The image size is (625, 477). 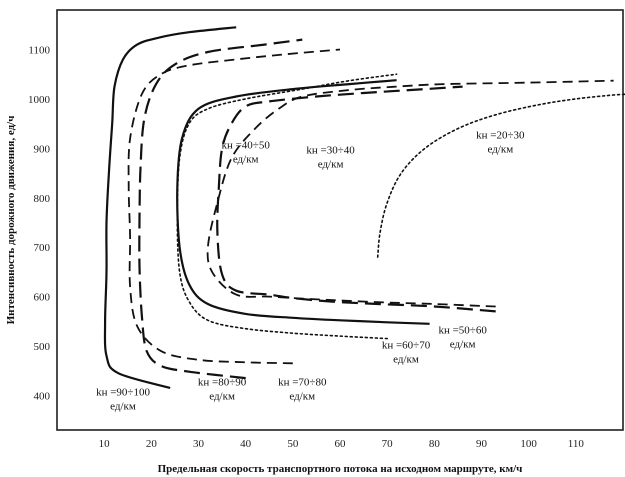 I want to click on x-tick-label: 50, so click(x=293, y=444).